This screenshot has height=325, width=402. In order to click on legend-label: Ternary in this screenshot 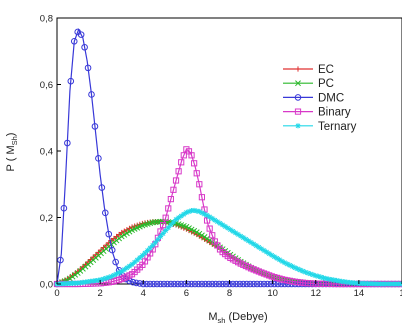, I will do `click(337, 127)`.